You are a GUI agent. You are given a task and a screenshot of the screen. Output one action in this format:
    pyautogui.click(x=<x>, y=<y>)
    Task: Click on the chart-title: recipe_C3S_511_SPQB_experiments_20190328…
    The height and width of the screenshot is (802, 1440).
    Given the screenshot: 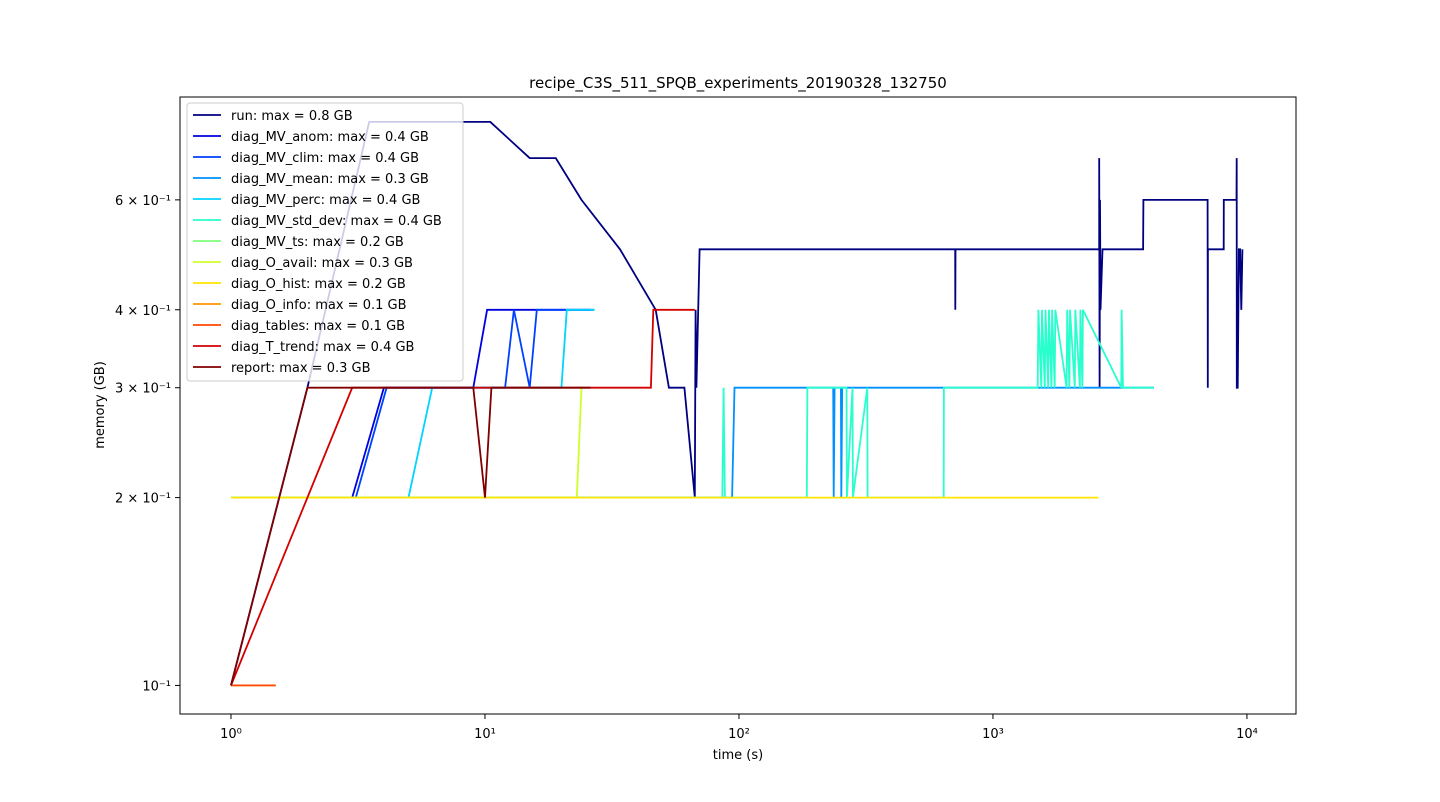 What is the action you would take?
    pyautogui.click(x=738, y=83)
    